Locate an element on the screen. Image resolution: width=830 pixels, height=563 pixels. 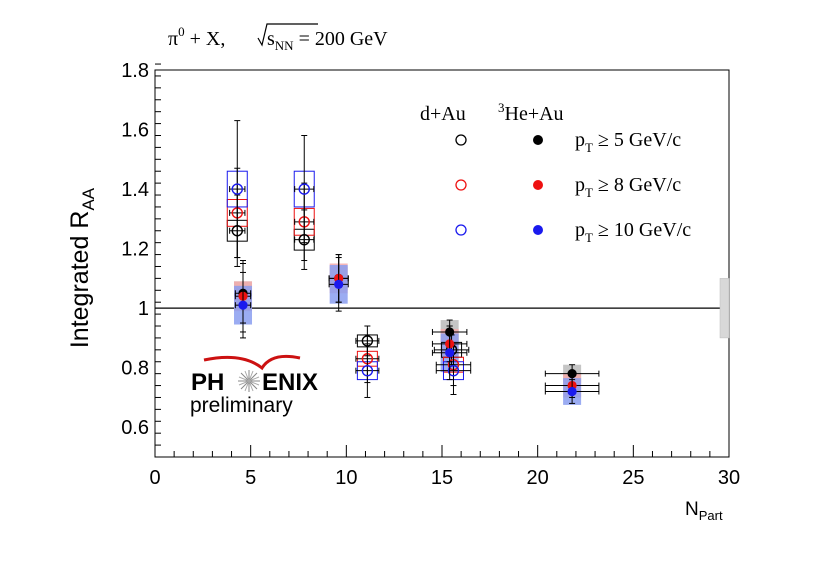
x-tick-label: 25 is located at coordinates (633, 478).